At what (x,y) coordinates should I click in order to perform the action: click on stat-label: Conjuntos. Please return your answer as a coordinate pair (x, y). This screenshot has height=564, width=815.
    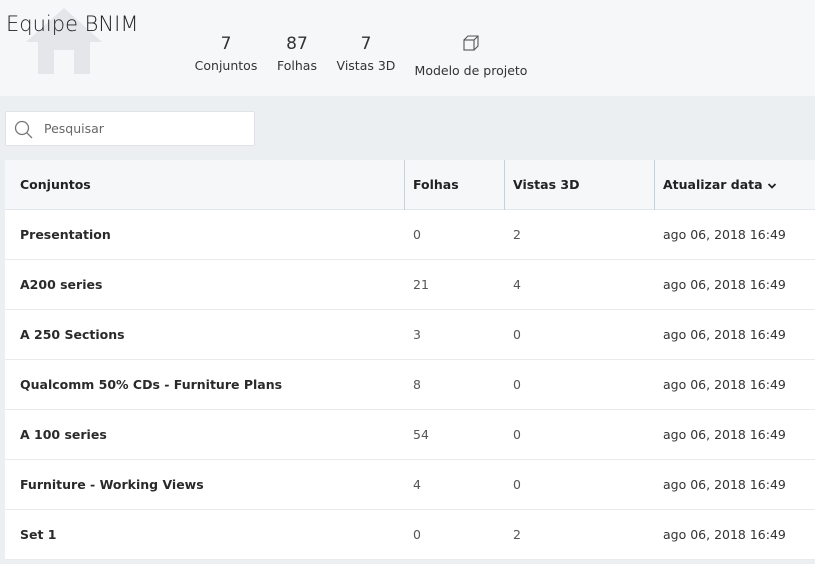
    Looking at the image, I should click on (226, 65).